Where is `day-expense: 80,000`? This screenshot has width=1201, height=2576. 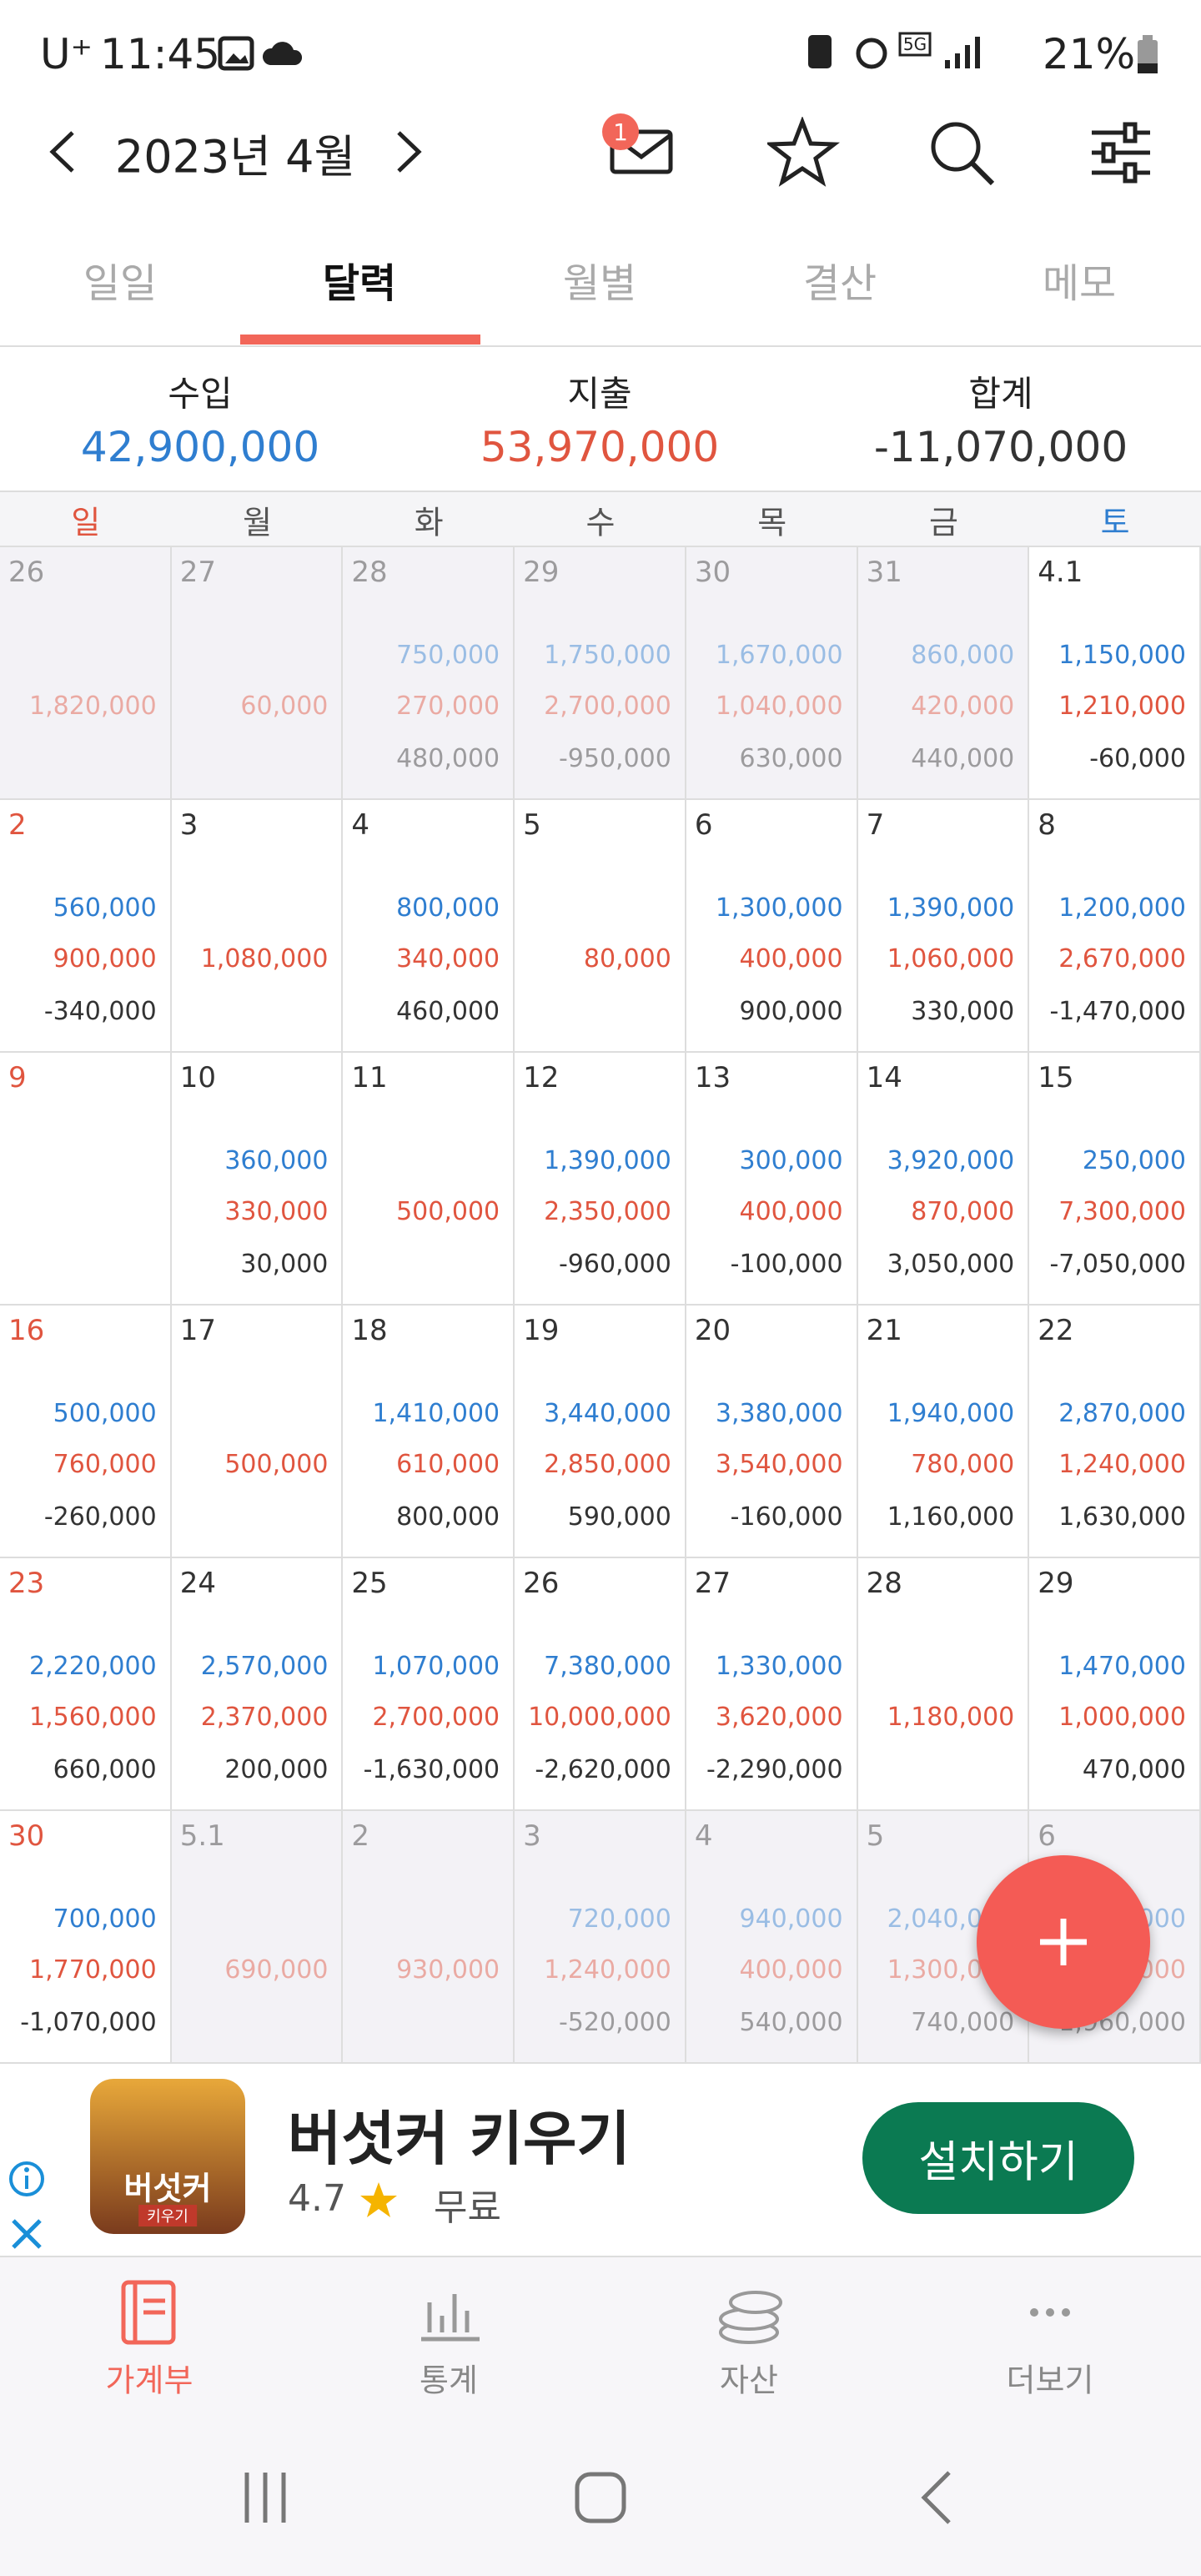
day-expense: 80,000 is located at coordinates (627, 959).